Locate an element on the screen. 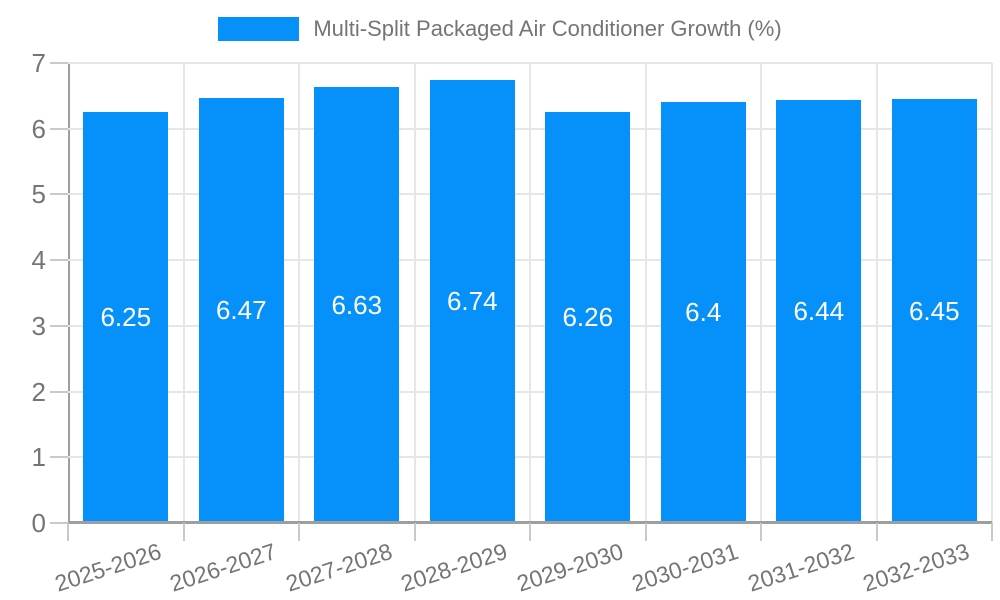 This screenshot has height=600, width=1000. bar-value-label: 6.4 is located at coordinates (703, 312).